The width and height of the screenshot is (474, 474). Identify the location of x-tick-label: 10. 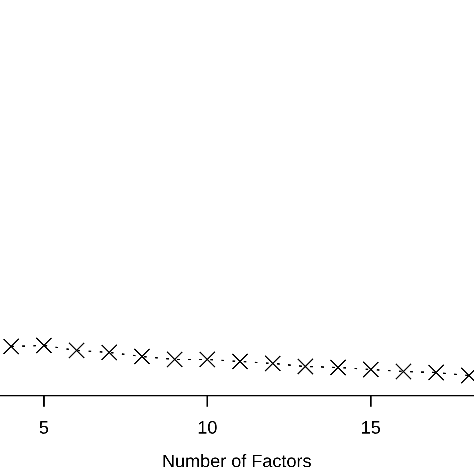
(207, 427).